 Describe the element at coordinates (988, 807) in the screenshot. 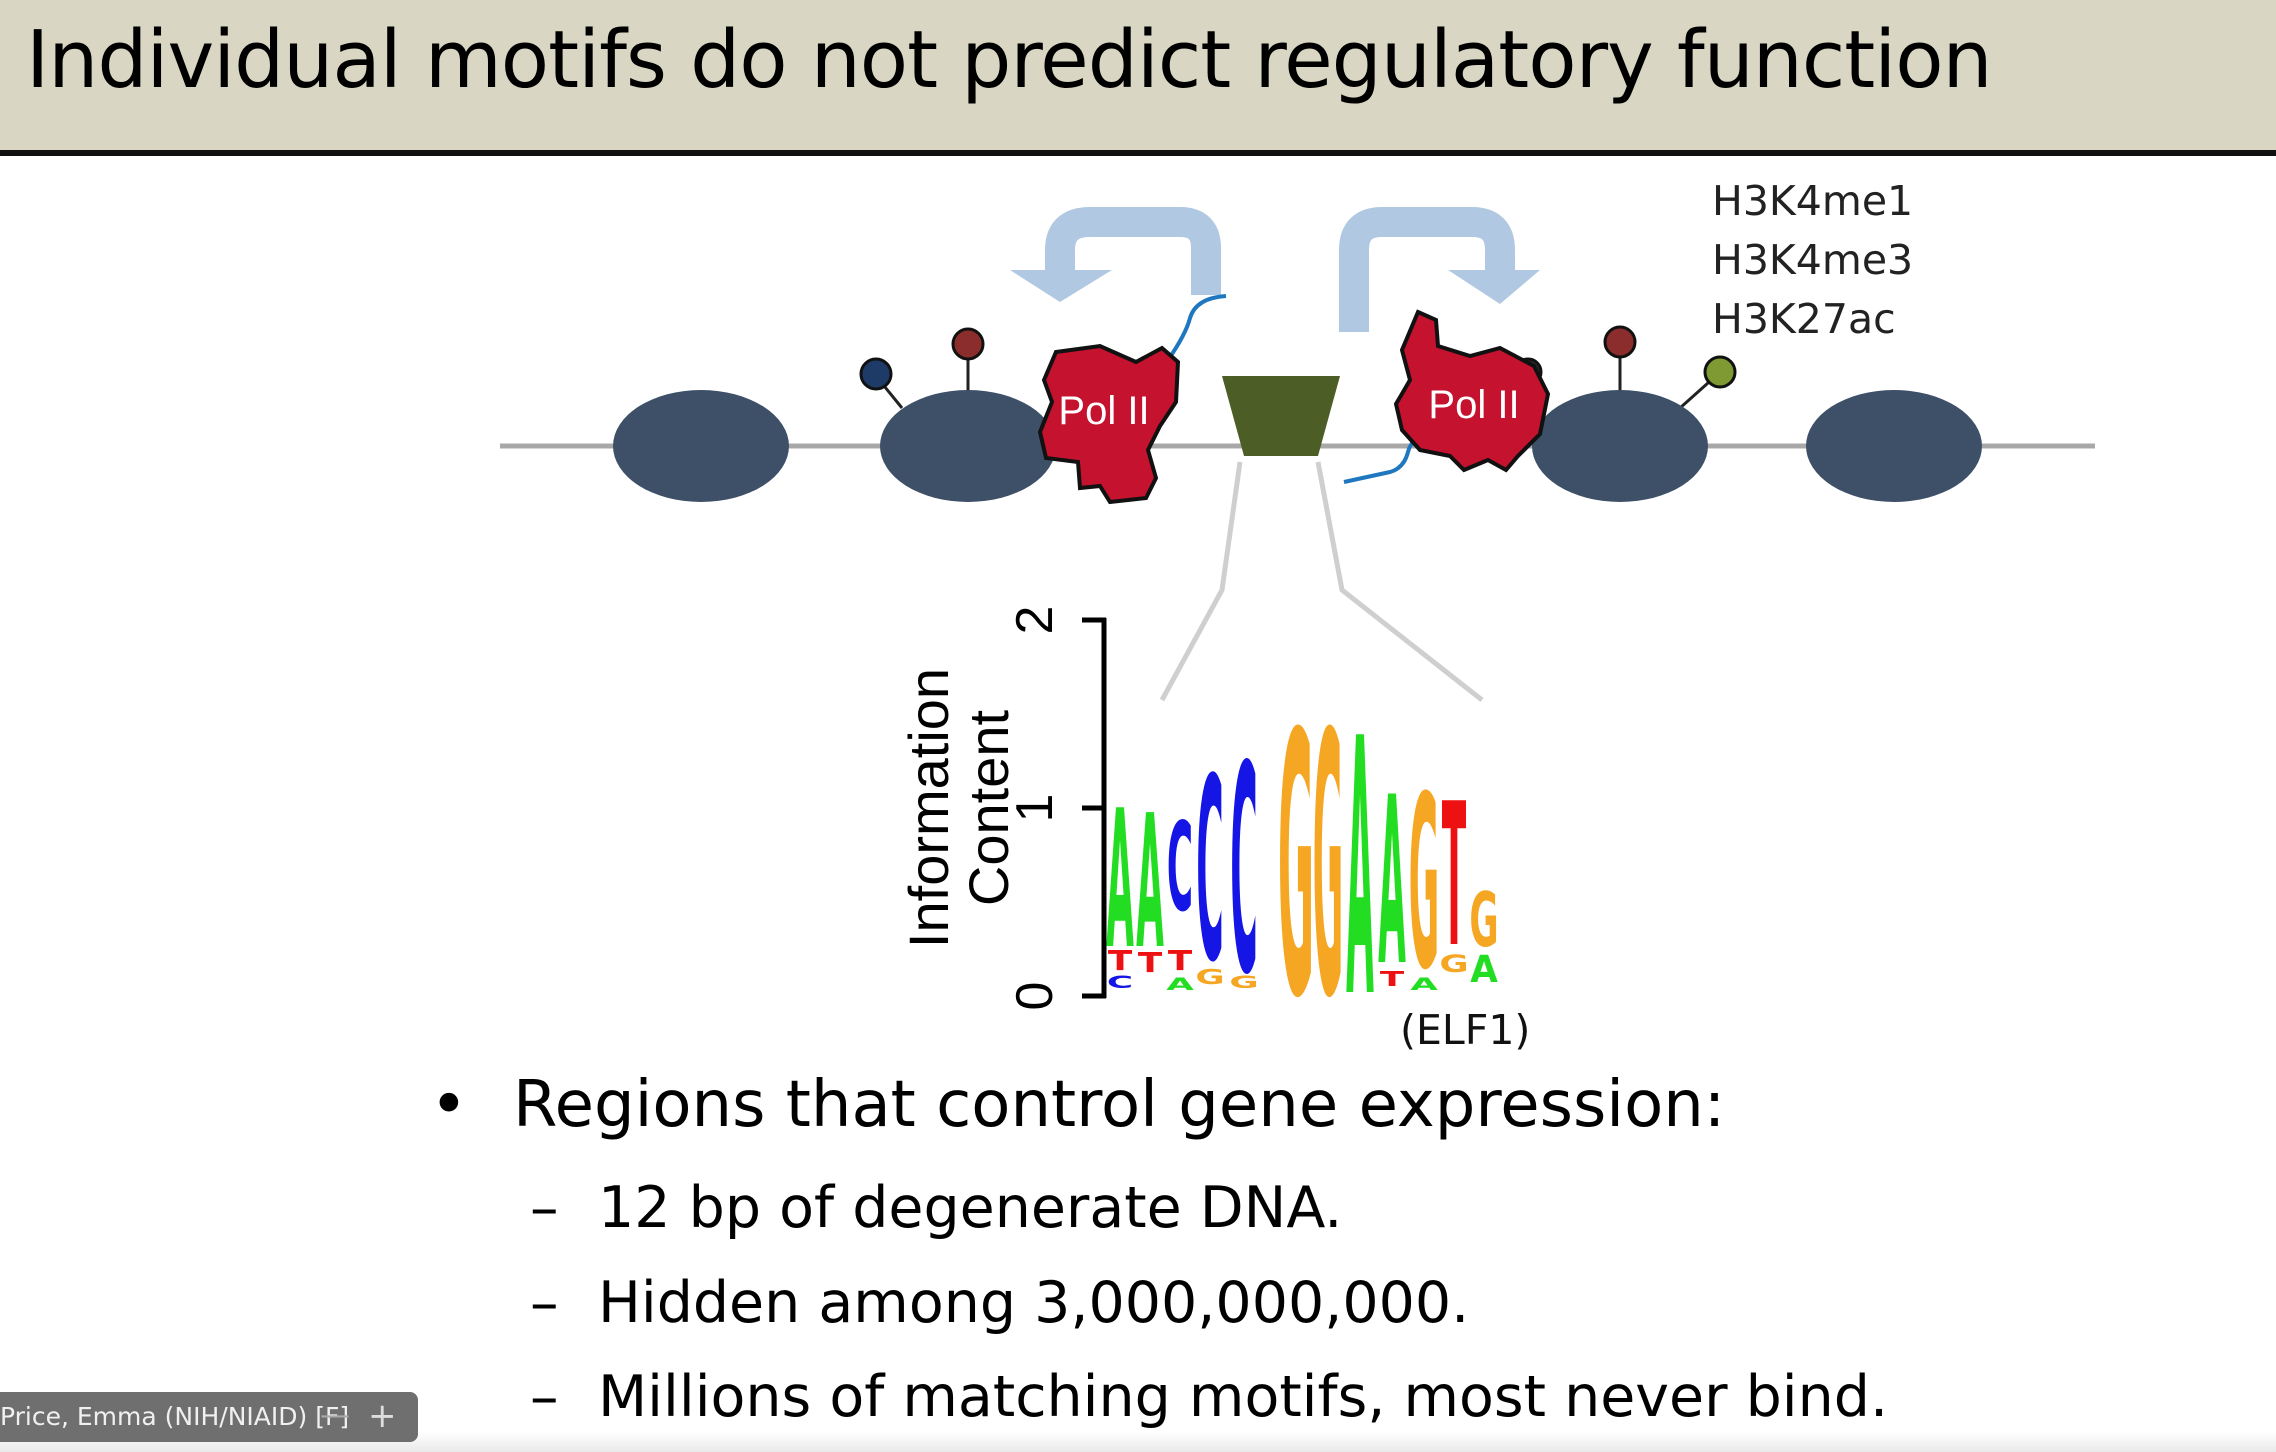

I see `logo-ylabel-line2: Content` at that location.